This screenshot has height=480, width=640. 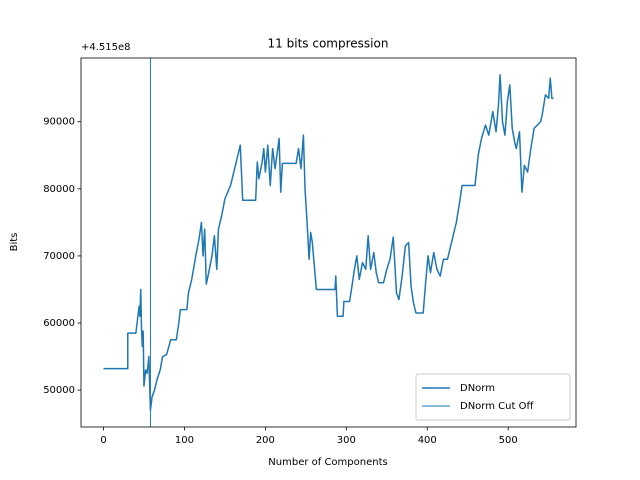 I want to click on y-tick-label: 70000, so click(x=59, y=256).